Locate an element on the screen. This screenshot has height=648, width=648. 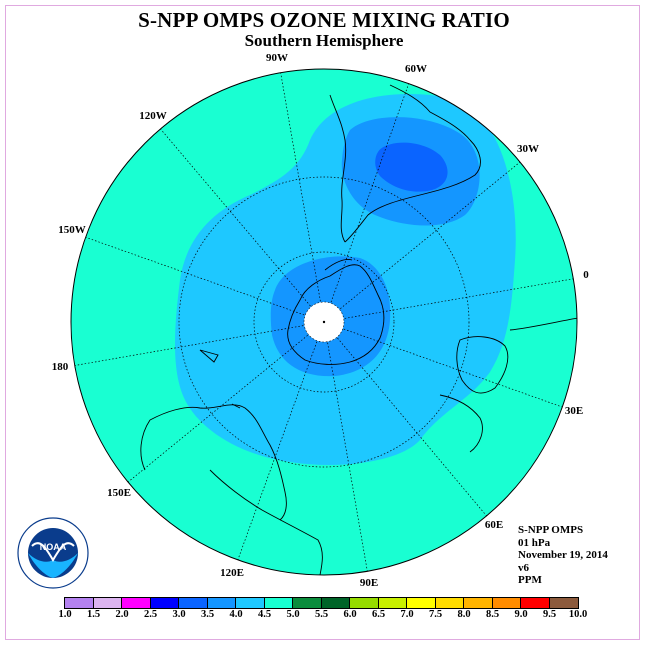
colorbar-label: 8.0 is located at coordinates (464, 614).